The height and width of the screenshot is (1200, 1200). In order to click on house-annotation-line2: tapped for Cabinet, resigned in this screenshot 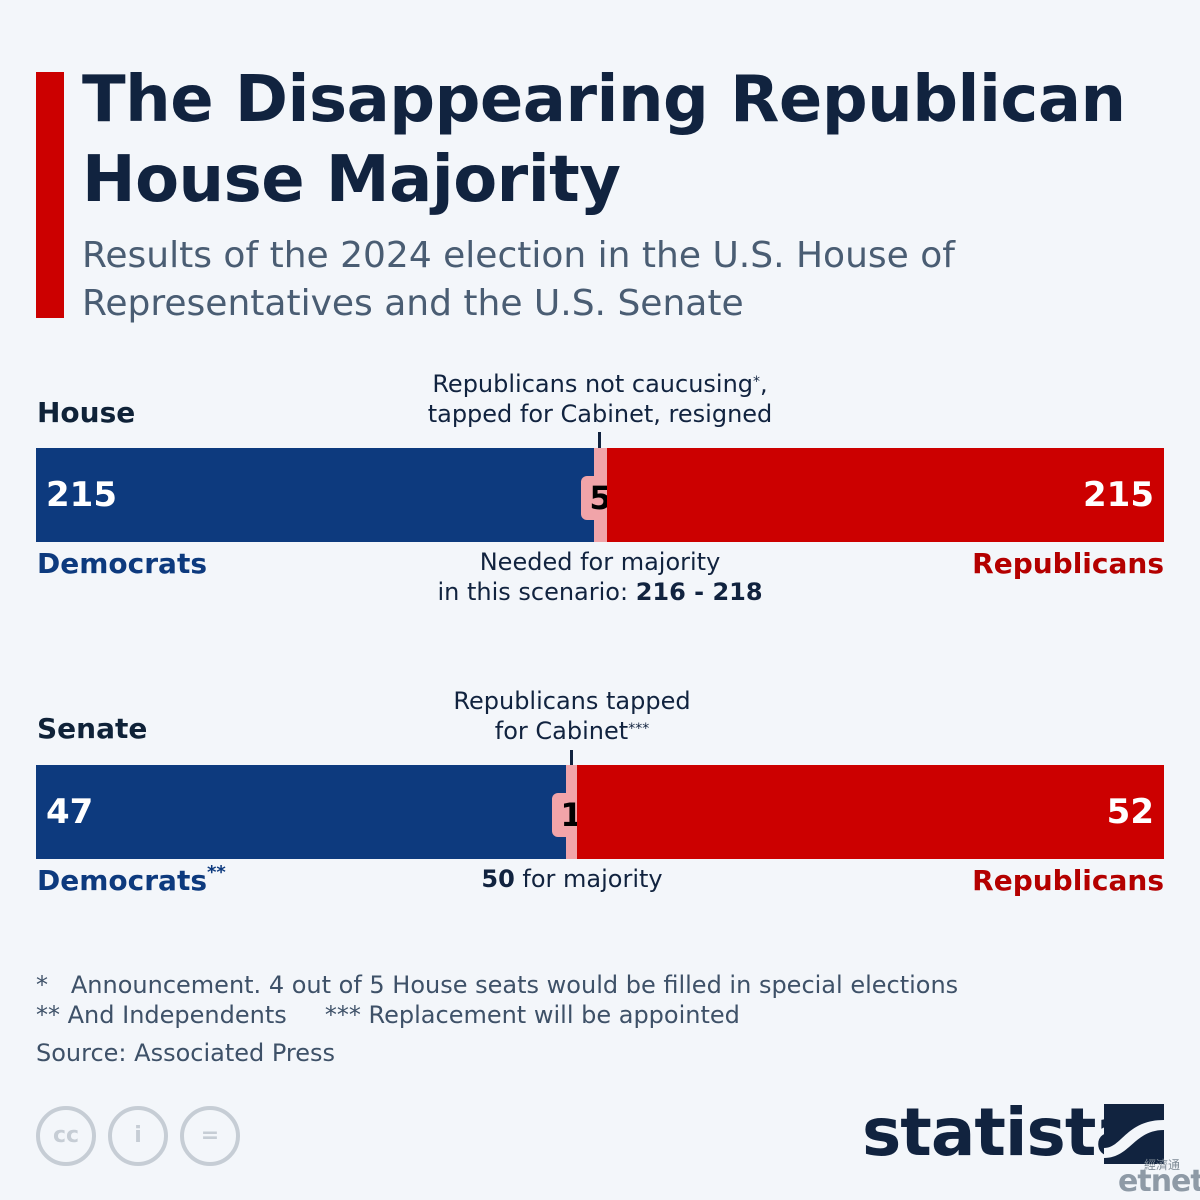, I will do `click(600, 414)`.